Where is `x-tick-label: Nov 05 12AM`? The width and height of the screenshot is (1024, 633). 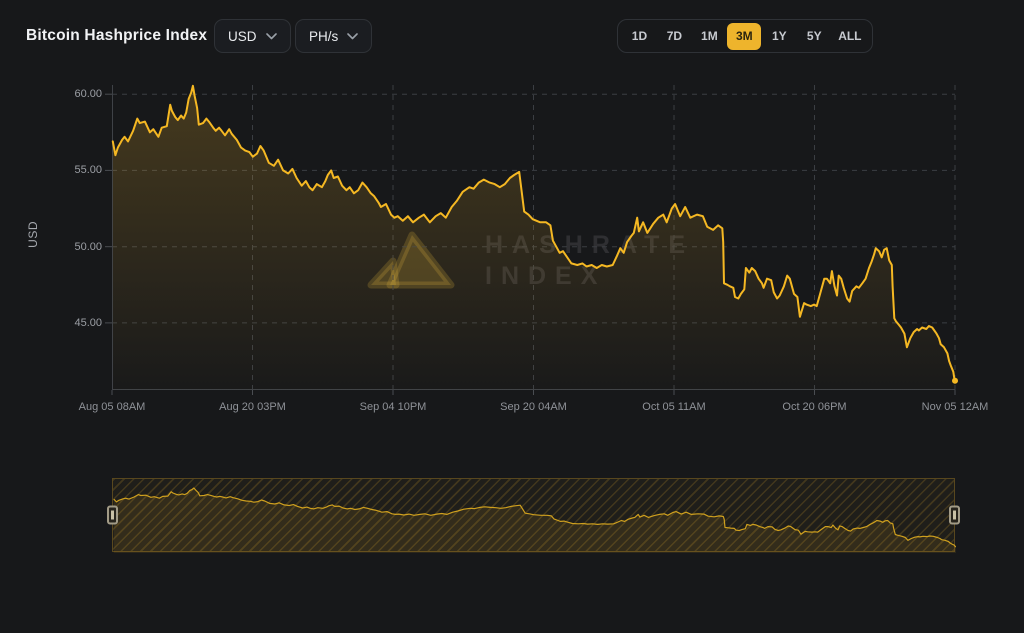
x-tick-label: Nov 05 12AM is located at coordinates (955, 407).